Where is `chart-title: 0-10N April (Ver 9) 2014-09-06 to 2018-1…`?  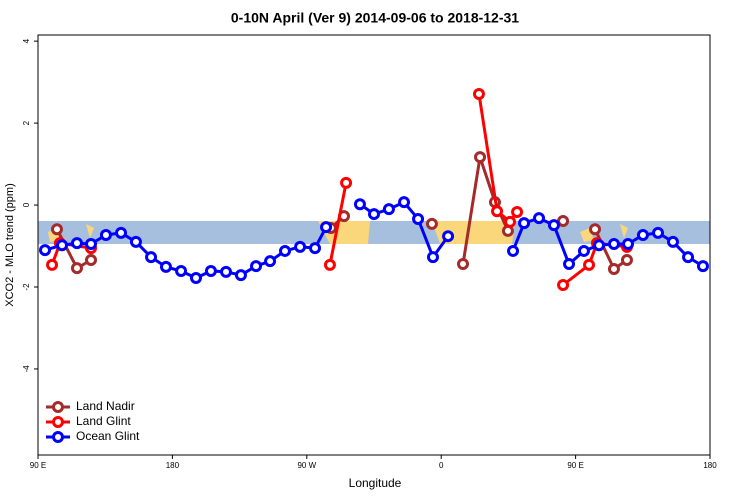 chart-title: 0-10N April (Ver 9) 2014-09-06 to 2018-1… is located at coordinates (375, 18).